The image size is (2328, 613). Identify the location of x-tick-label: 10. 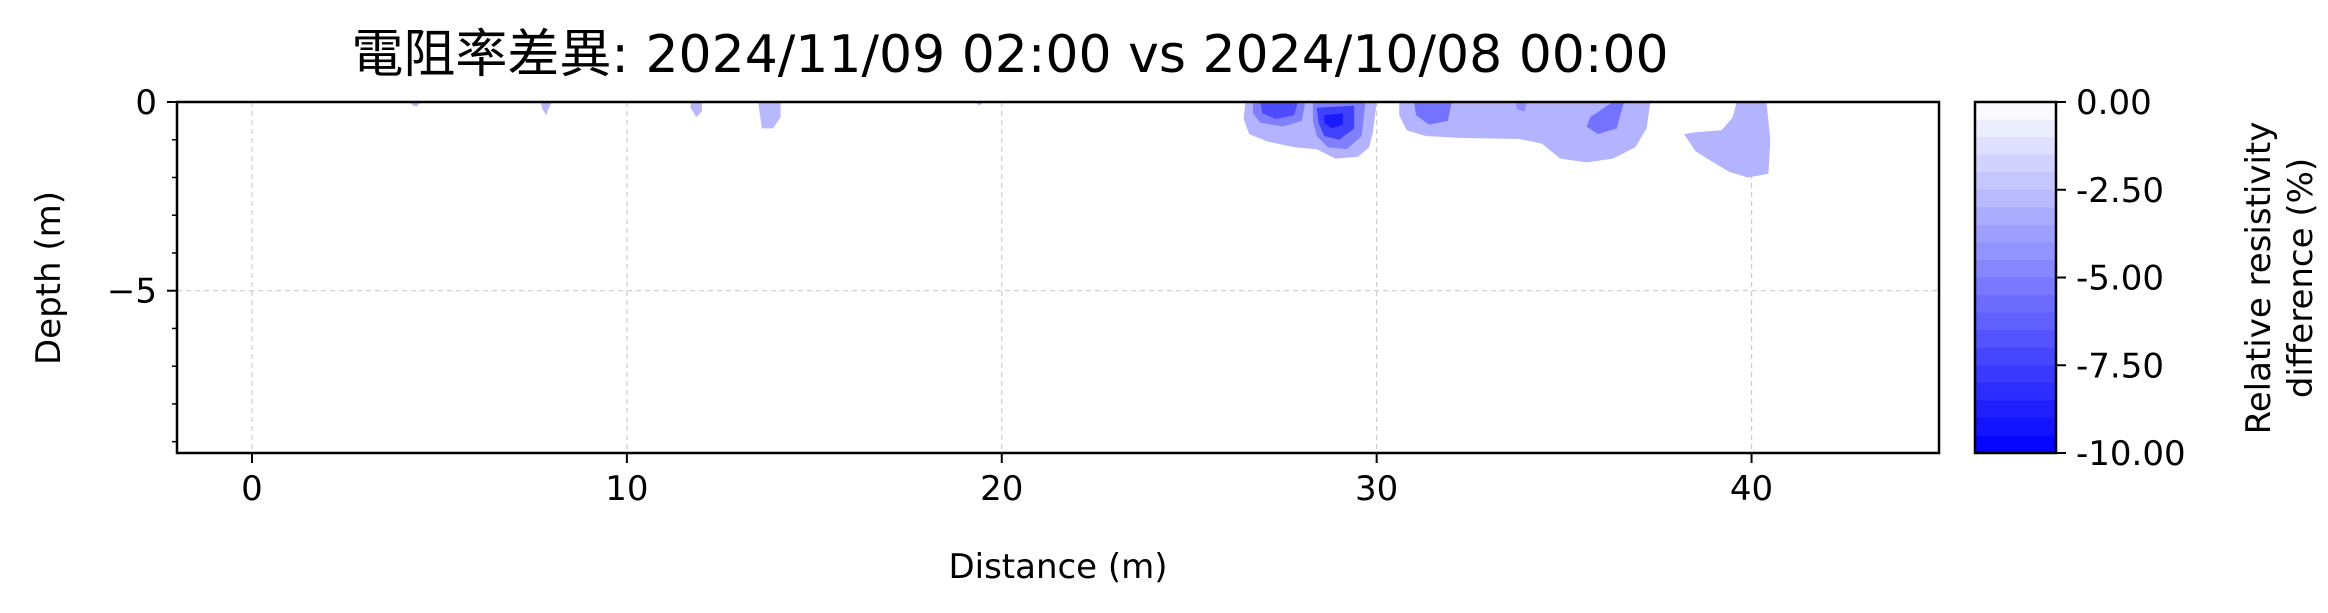
(626, 489).